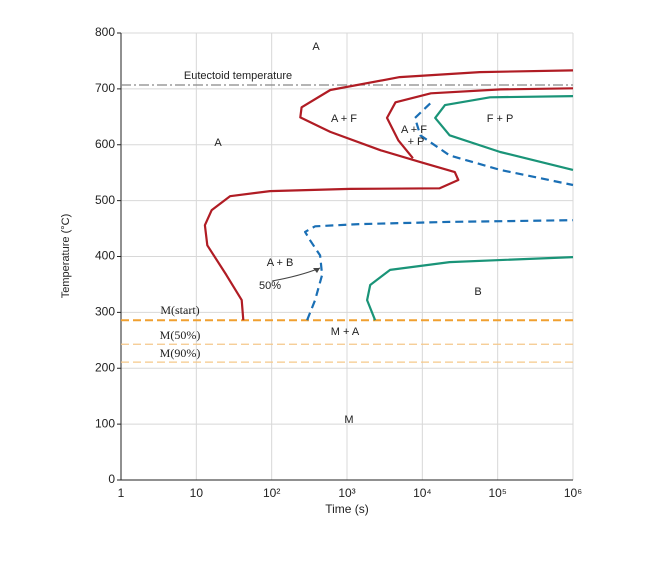  I want to click on region-label: M, so click(348, 420).